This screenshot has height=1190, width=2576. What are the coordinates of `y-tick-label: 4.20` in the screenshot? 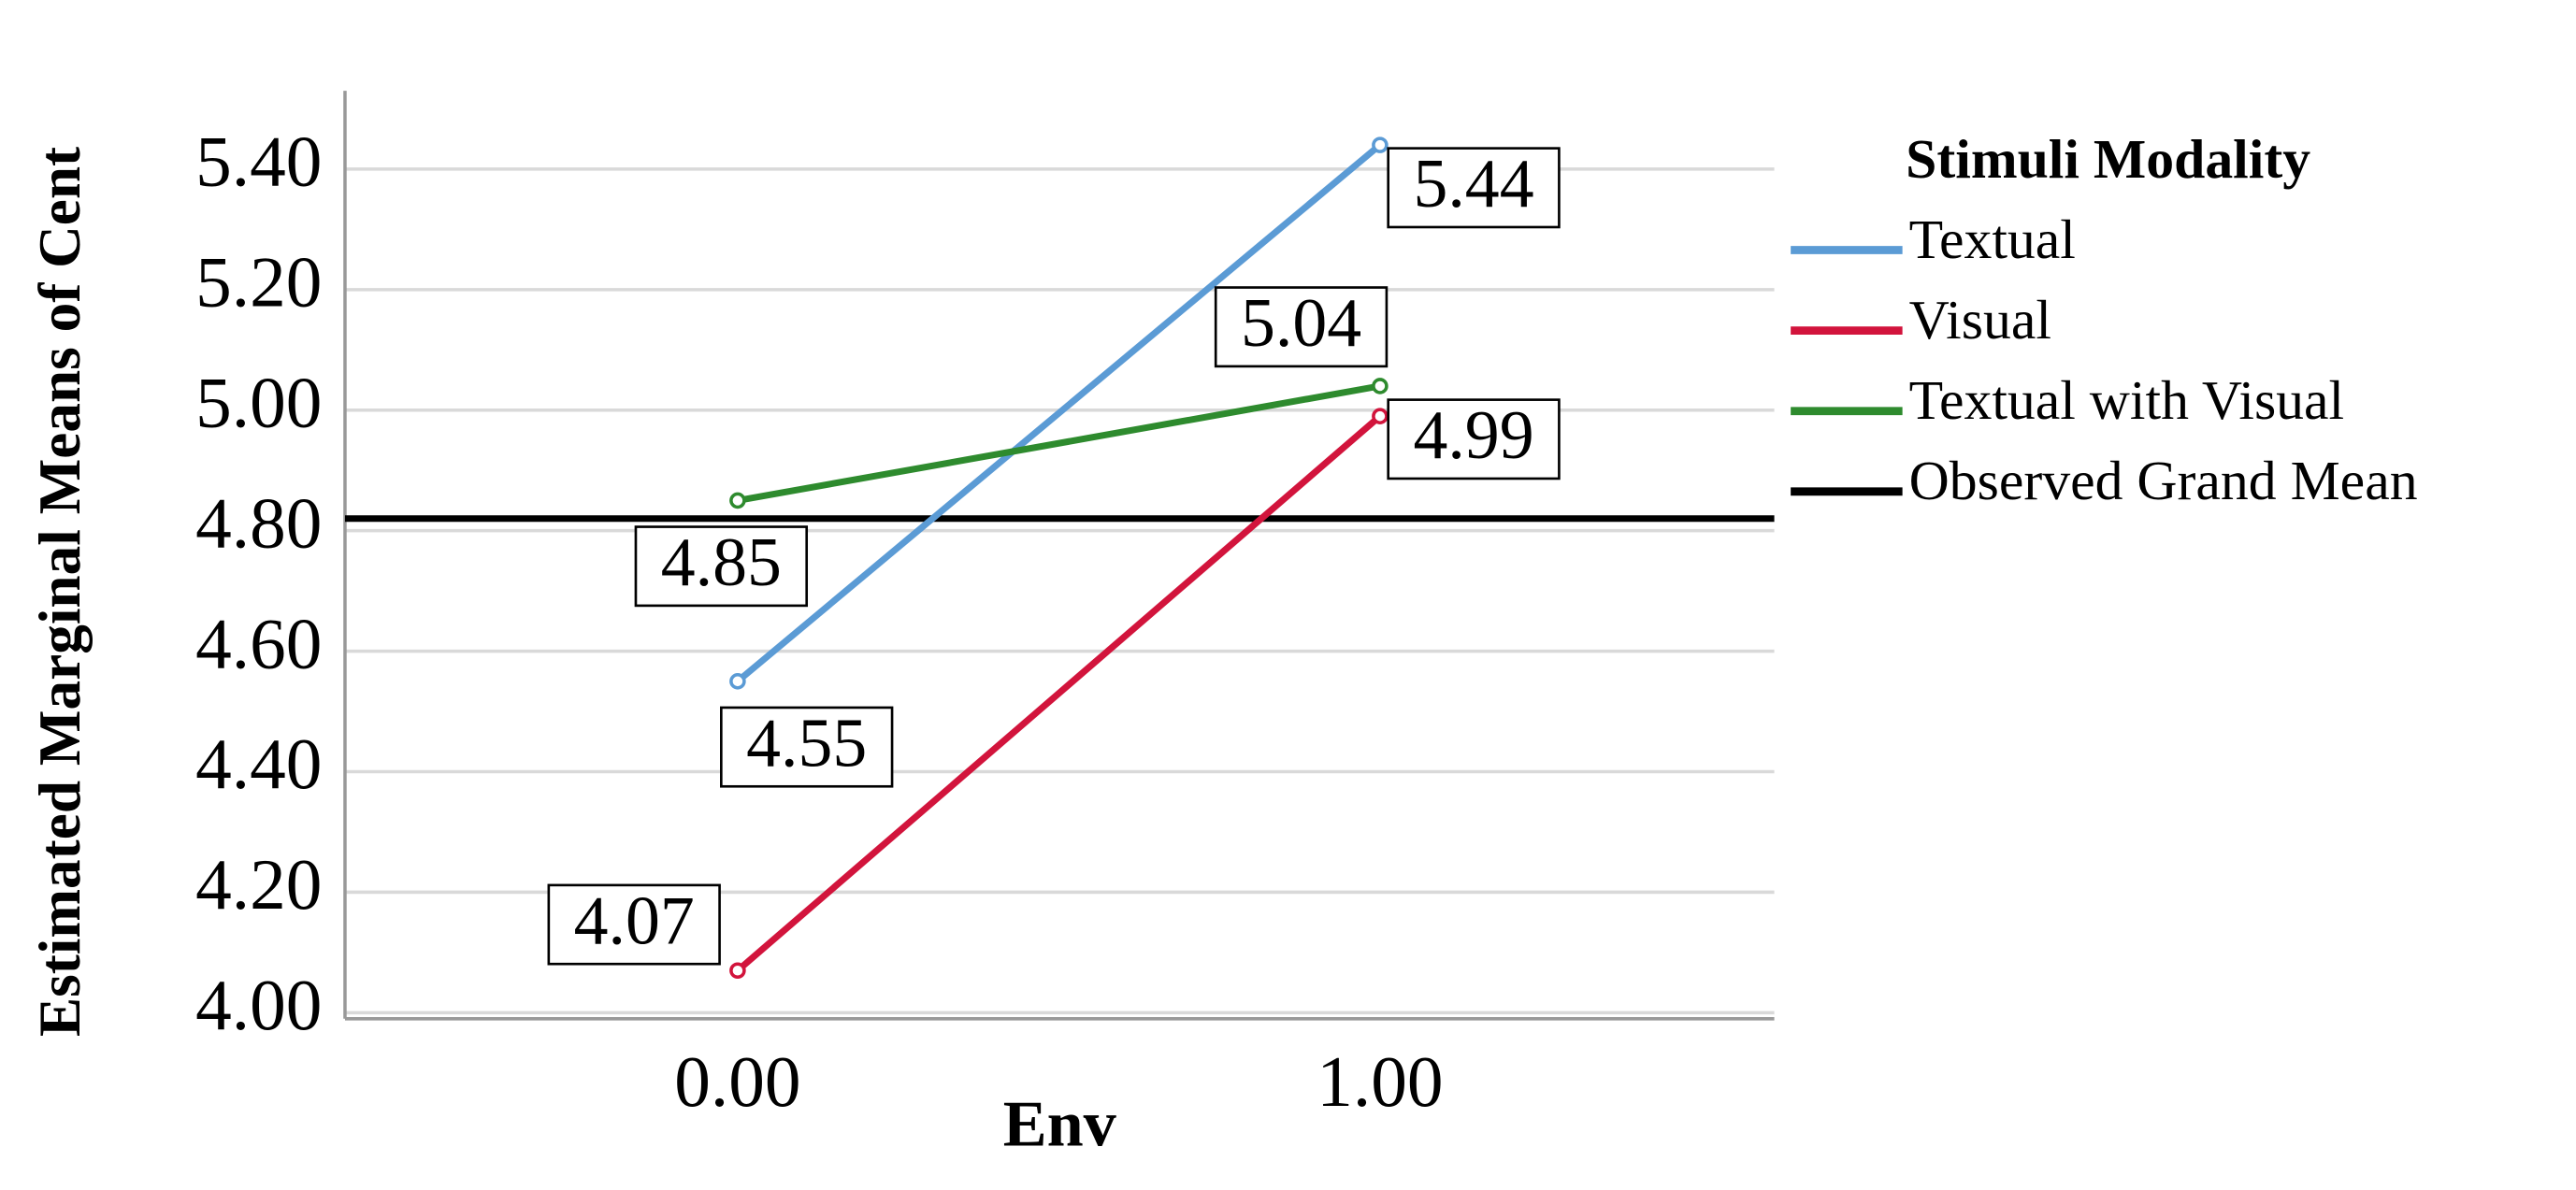 It's located at (259, 884).